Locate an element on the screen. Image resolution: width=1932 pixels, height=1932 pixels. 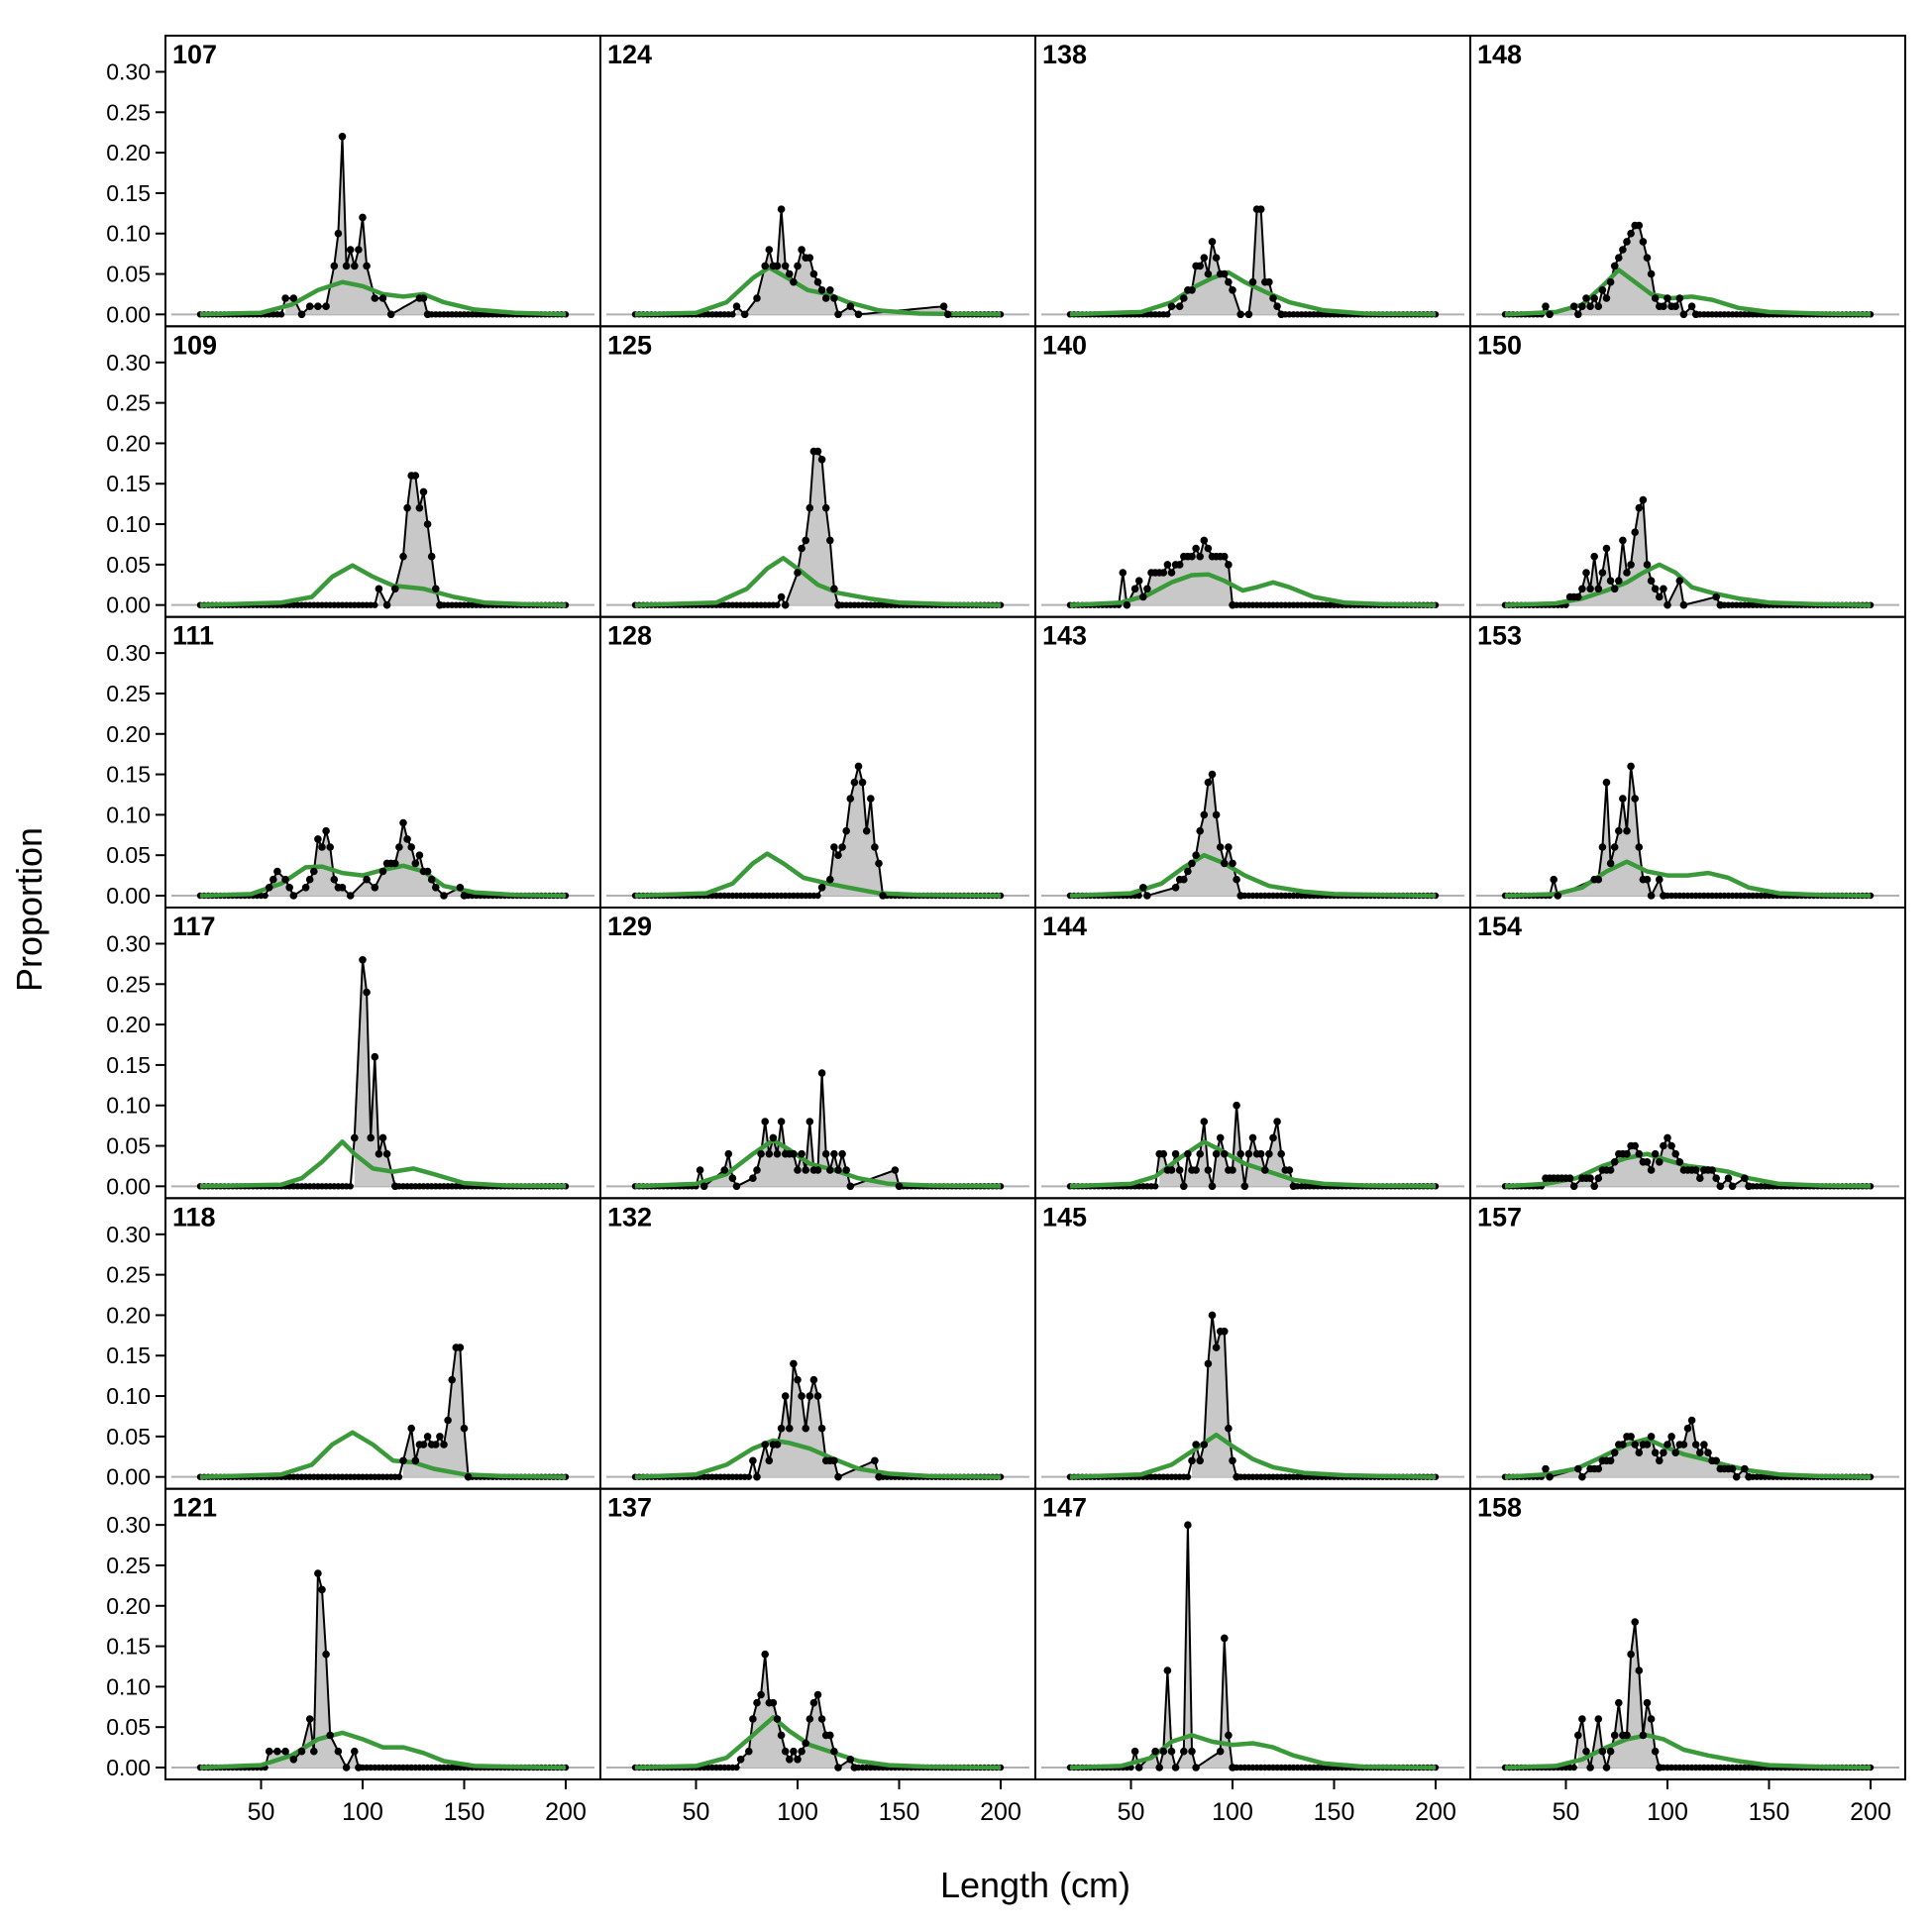
expected-line is located at coordinates (383, 1751).